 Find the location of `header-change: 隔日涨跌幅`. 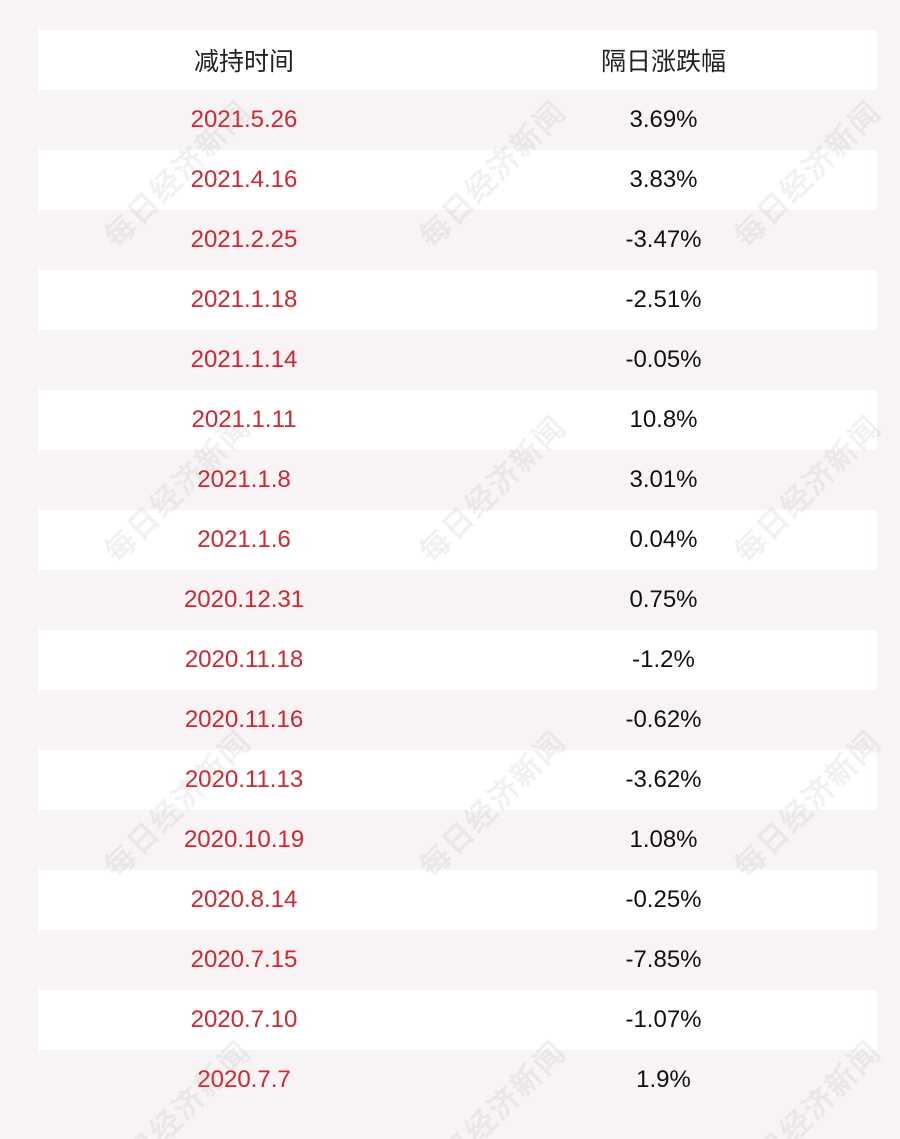

header-change: 隔日涨跌幅 is located at coordinates (663, 62).